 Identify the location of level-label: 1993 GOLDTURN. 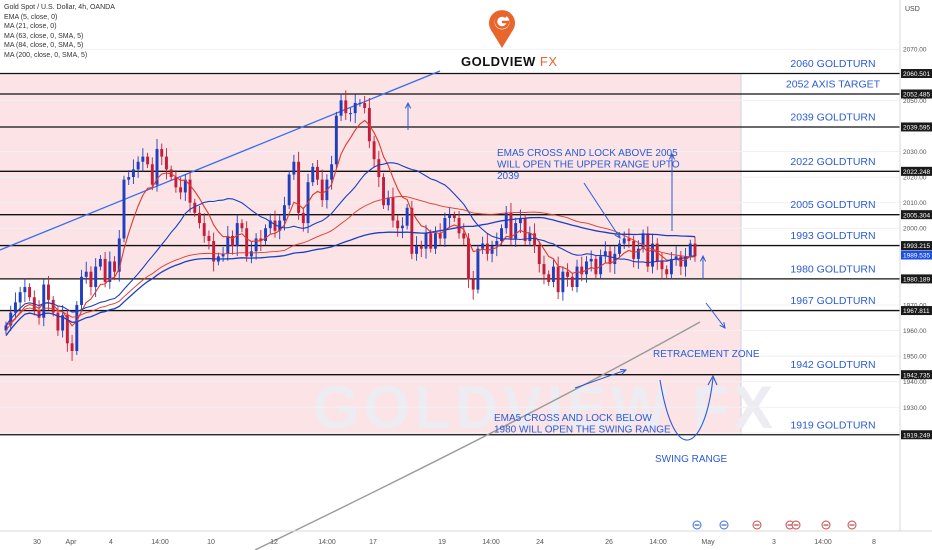
(832, 236).